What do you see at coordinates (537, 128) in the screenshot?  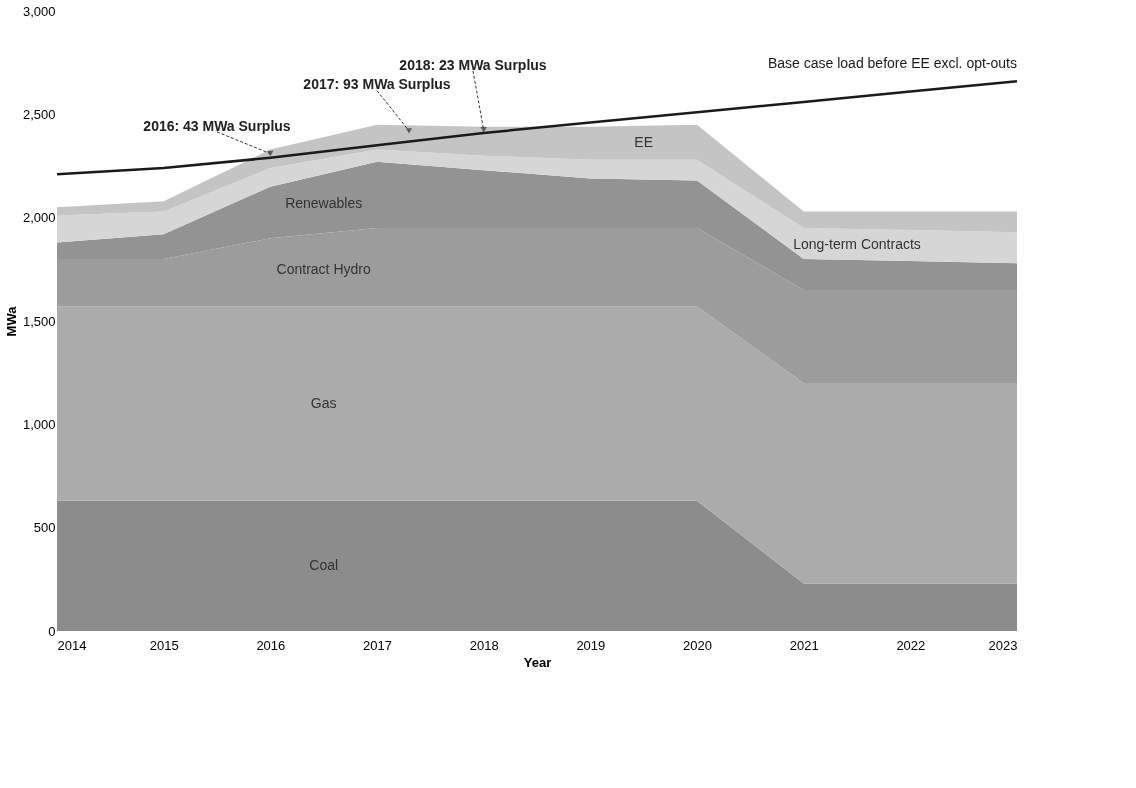 I see `line-series` at bounding box center [537, 128].